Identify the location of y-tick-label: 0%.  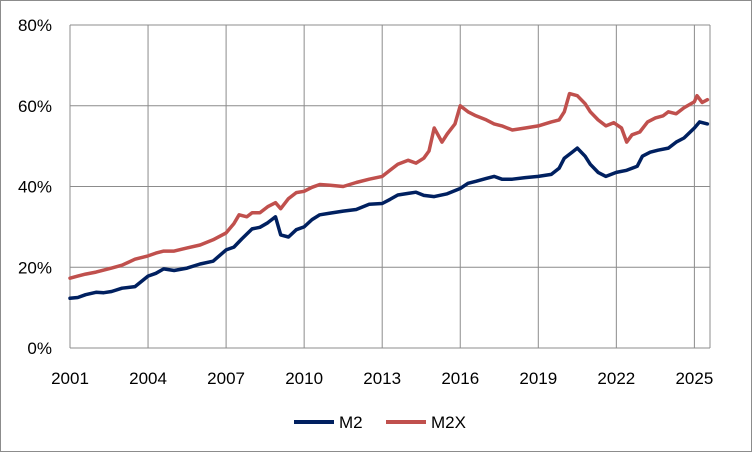
(39, 348).